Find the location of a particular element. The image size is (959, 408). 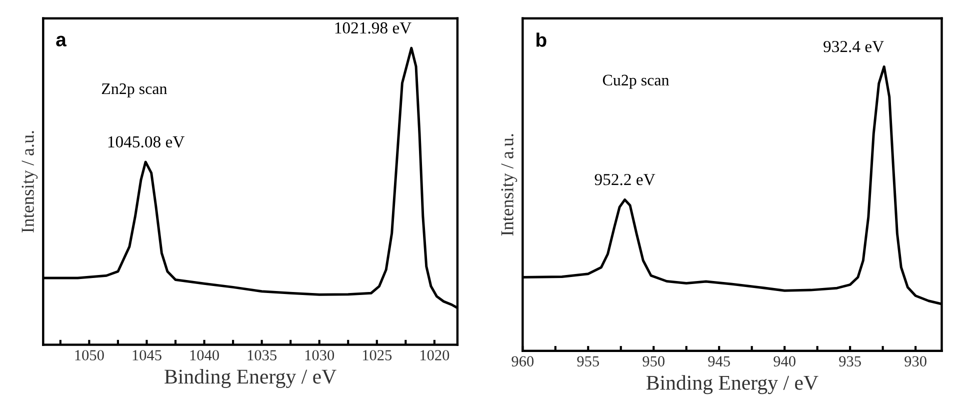

x-tick-label: 1020 is located at coordinates (435, 355).